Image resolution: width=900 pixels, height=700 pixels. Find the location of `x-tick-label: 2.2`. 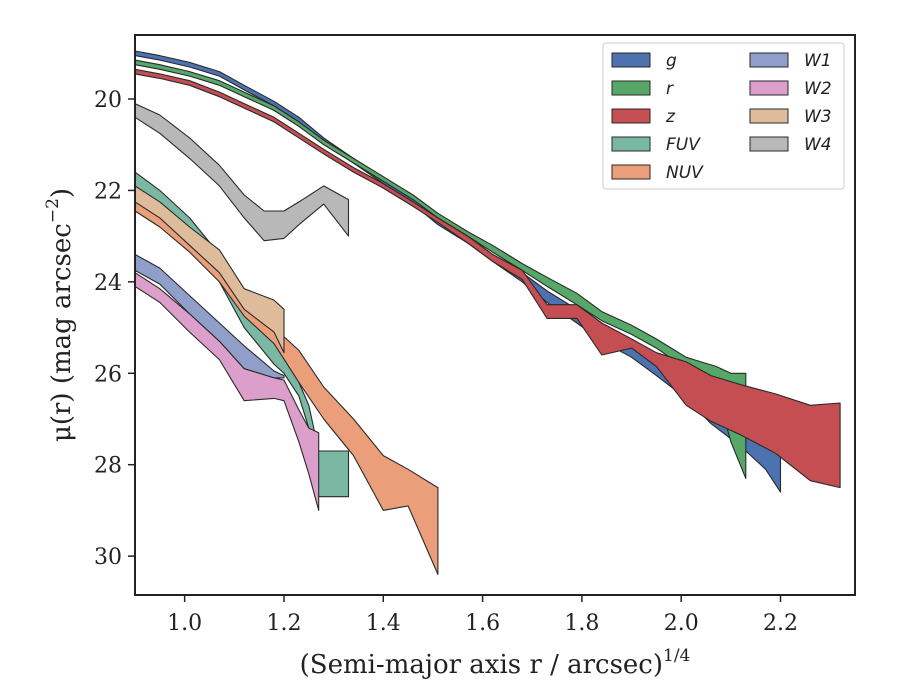

x-tick-label: 2.2 is located at coordinates (780, 623).